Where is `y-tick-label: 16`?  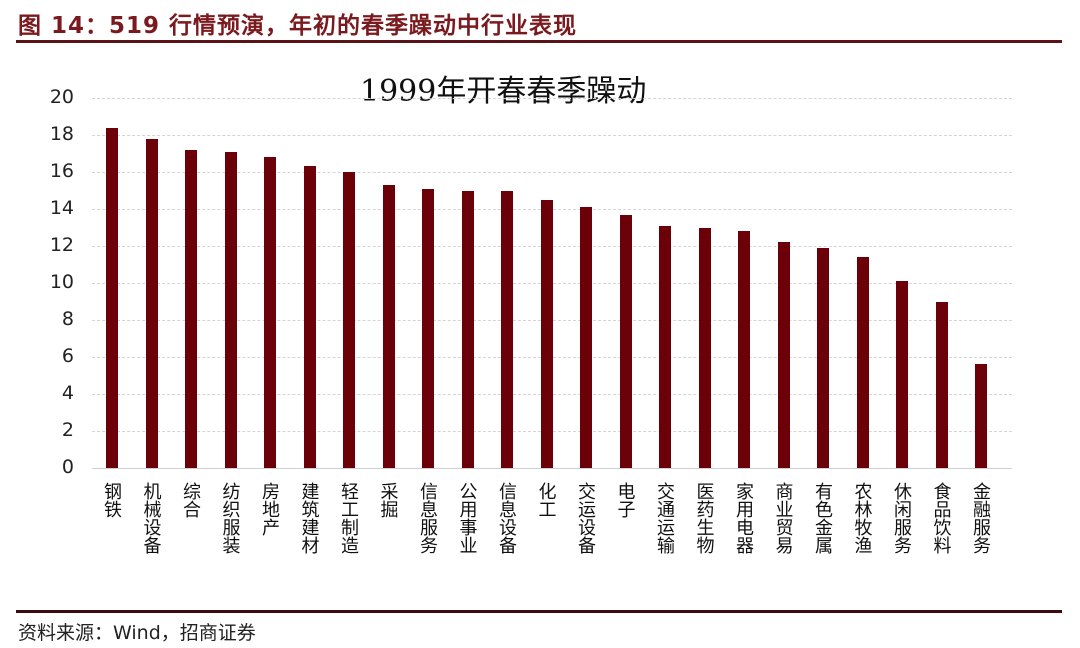 y-tick-label: 16 is located at coordinates (61, 171).